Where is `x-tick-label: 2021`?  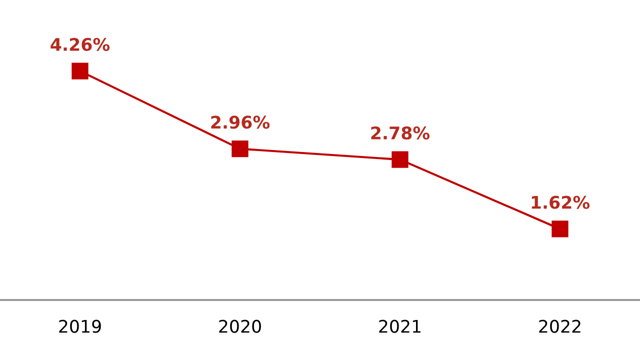 x-tick-label: 2021 is located at coordinates (399, 326).